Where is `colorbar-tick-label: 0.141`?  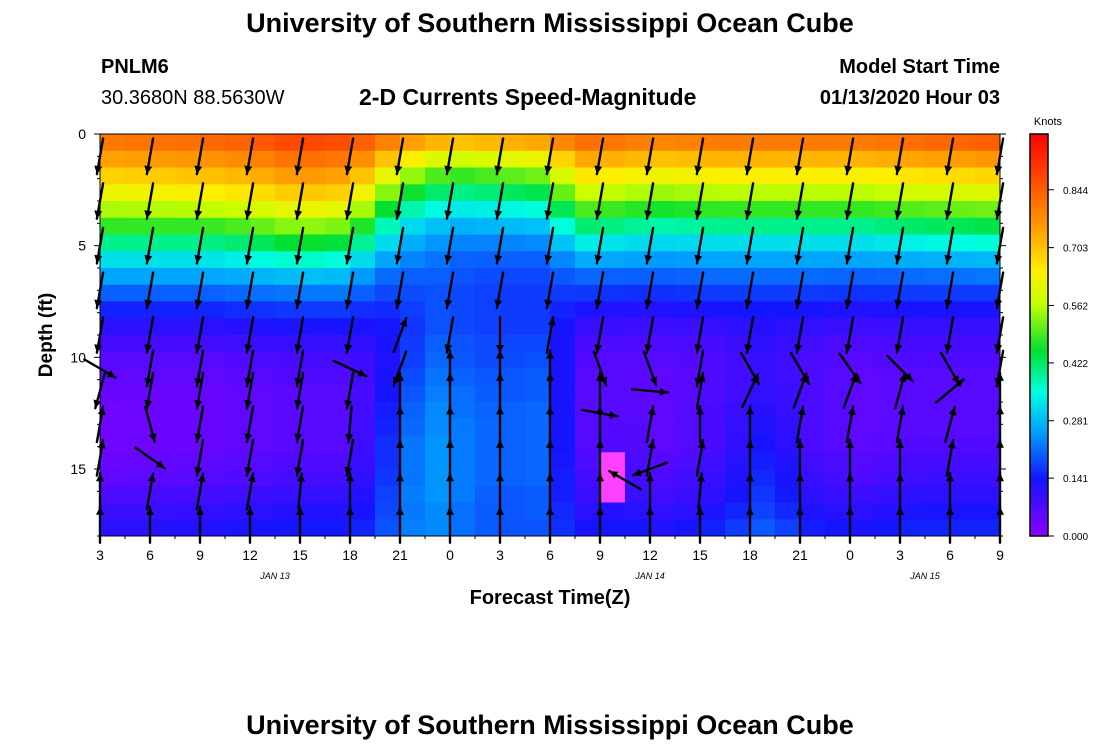
colorbar-tick-label: 0.141 is located at coordinates (1075, 479).